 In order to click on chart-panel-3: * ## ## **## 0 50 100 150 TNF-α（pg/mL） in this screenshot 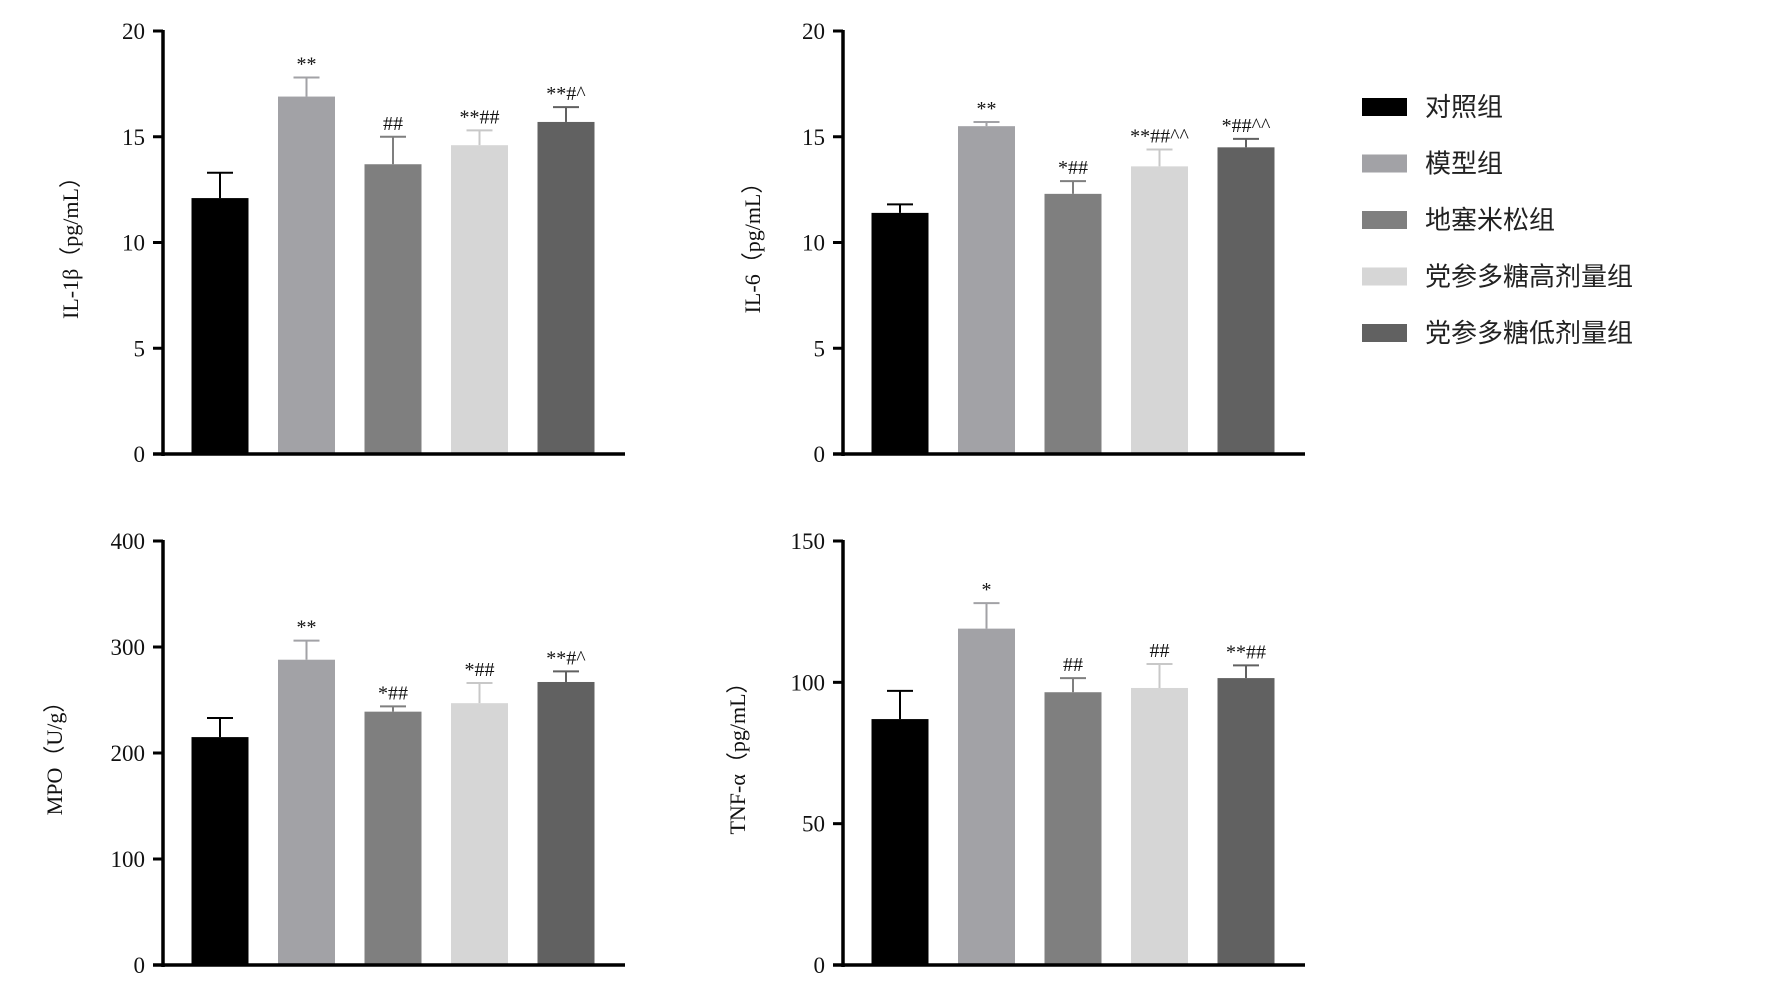, I will do `click(1015, 753)`.